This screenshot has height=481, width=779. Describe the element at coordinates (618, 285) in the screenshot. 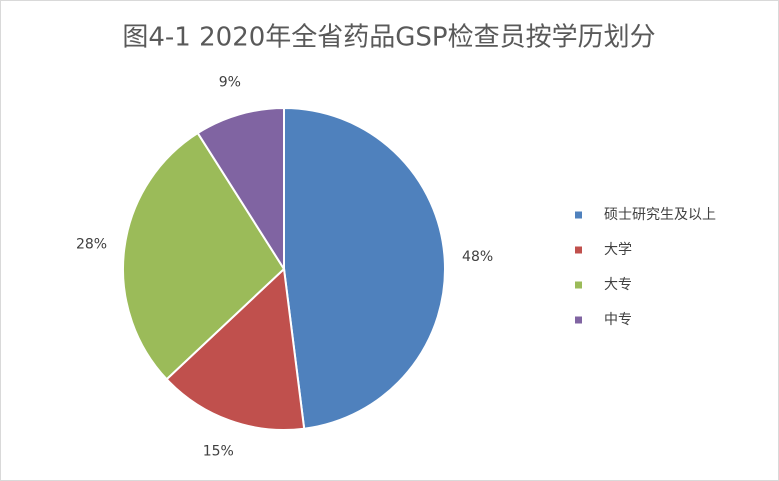

I see `legend-label: 大专` at that location.